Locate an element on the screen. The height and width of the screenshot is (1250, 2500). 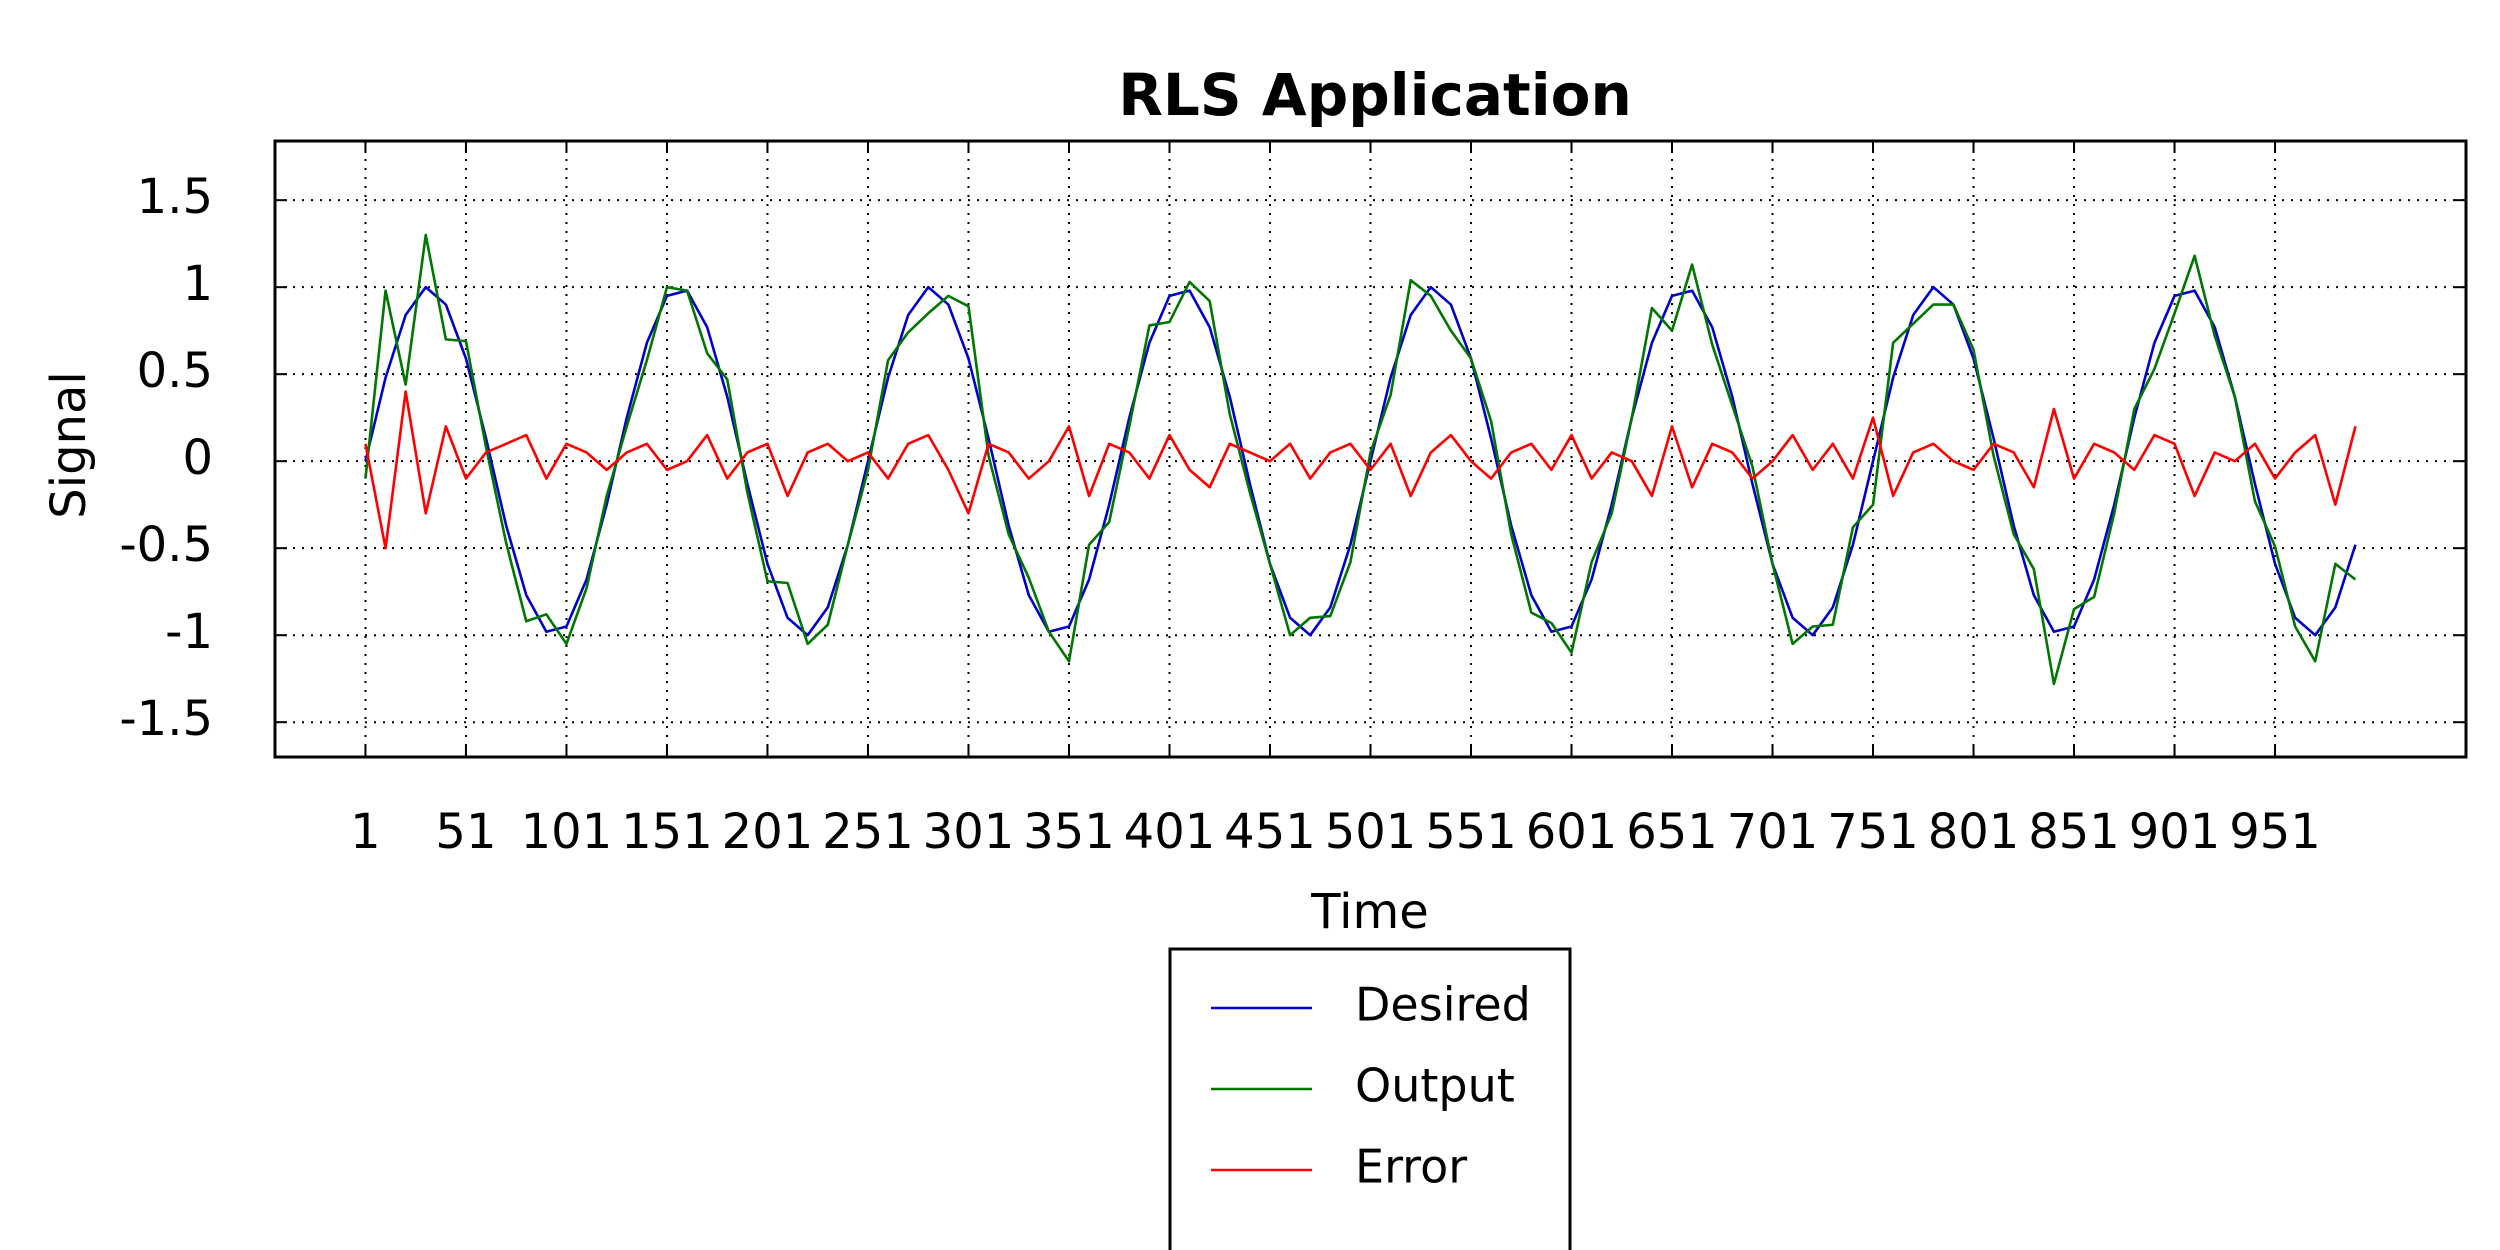
y-tick-label: -0.5 is located at coordinates (166, 545).